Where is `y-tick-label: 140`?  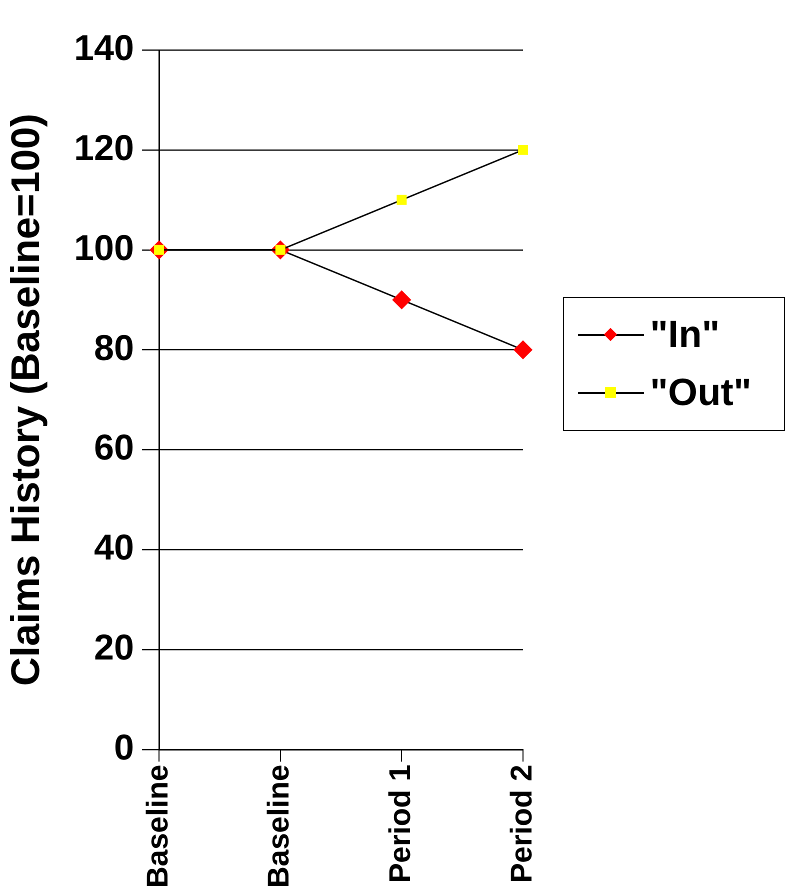 y-tick-label: 140 is located at coordinates (104, 47).